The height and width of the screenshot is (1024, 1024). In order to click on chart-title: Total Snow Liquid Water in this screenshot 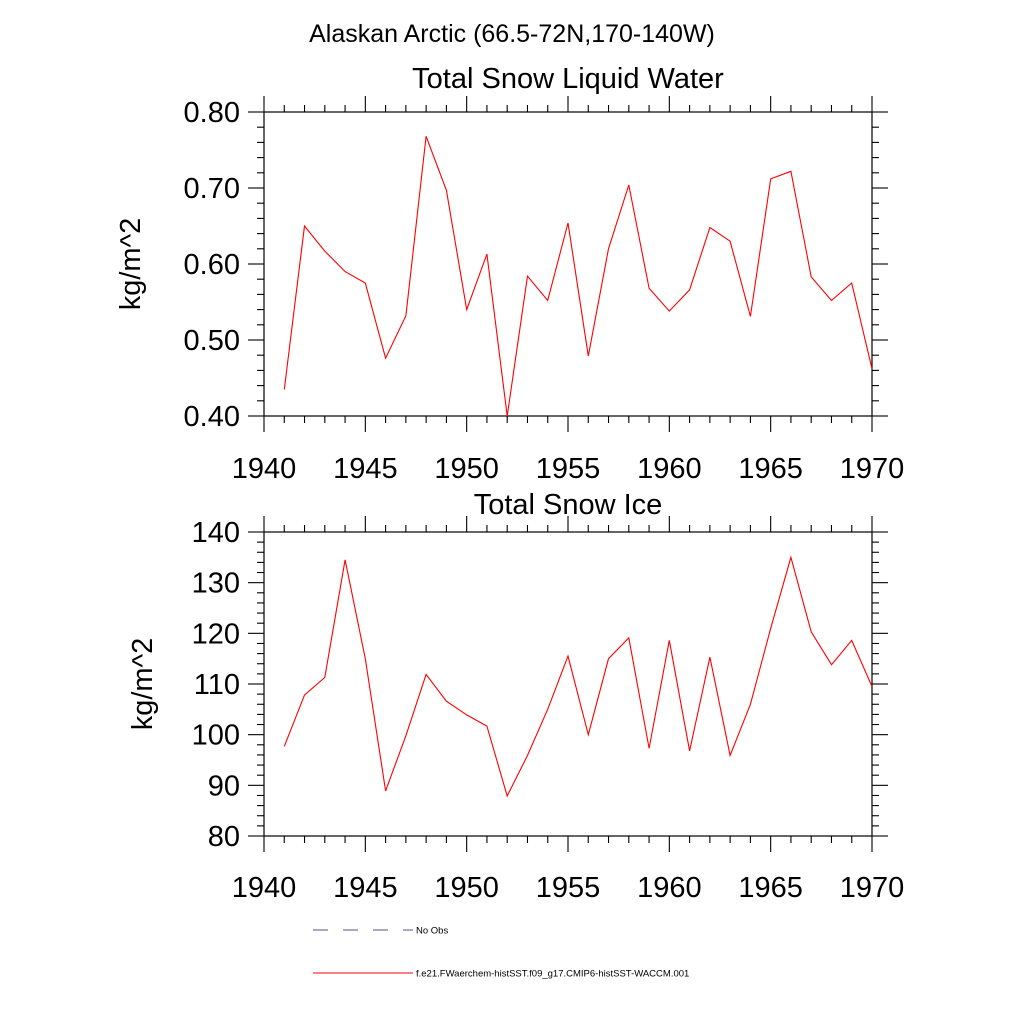, I will do `click(568, 79)`.